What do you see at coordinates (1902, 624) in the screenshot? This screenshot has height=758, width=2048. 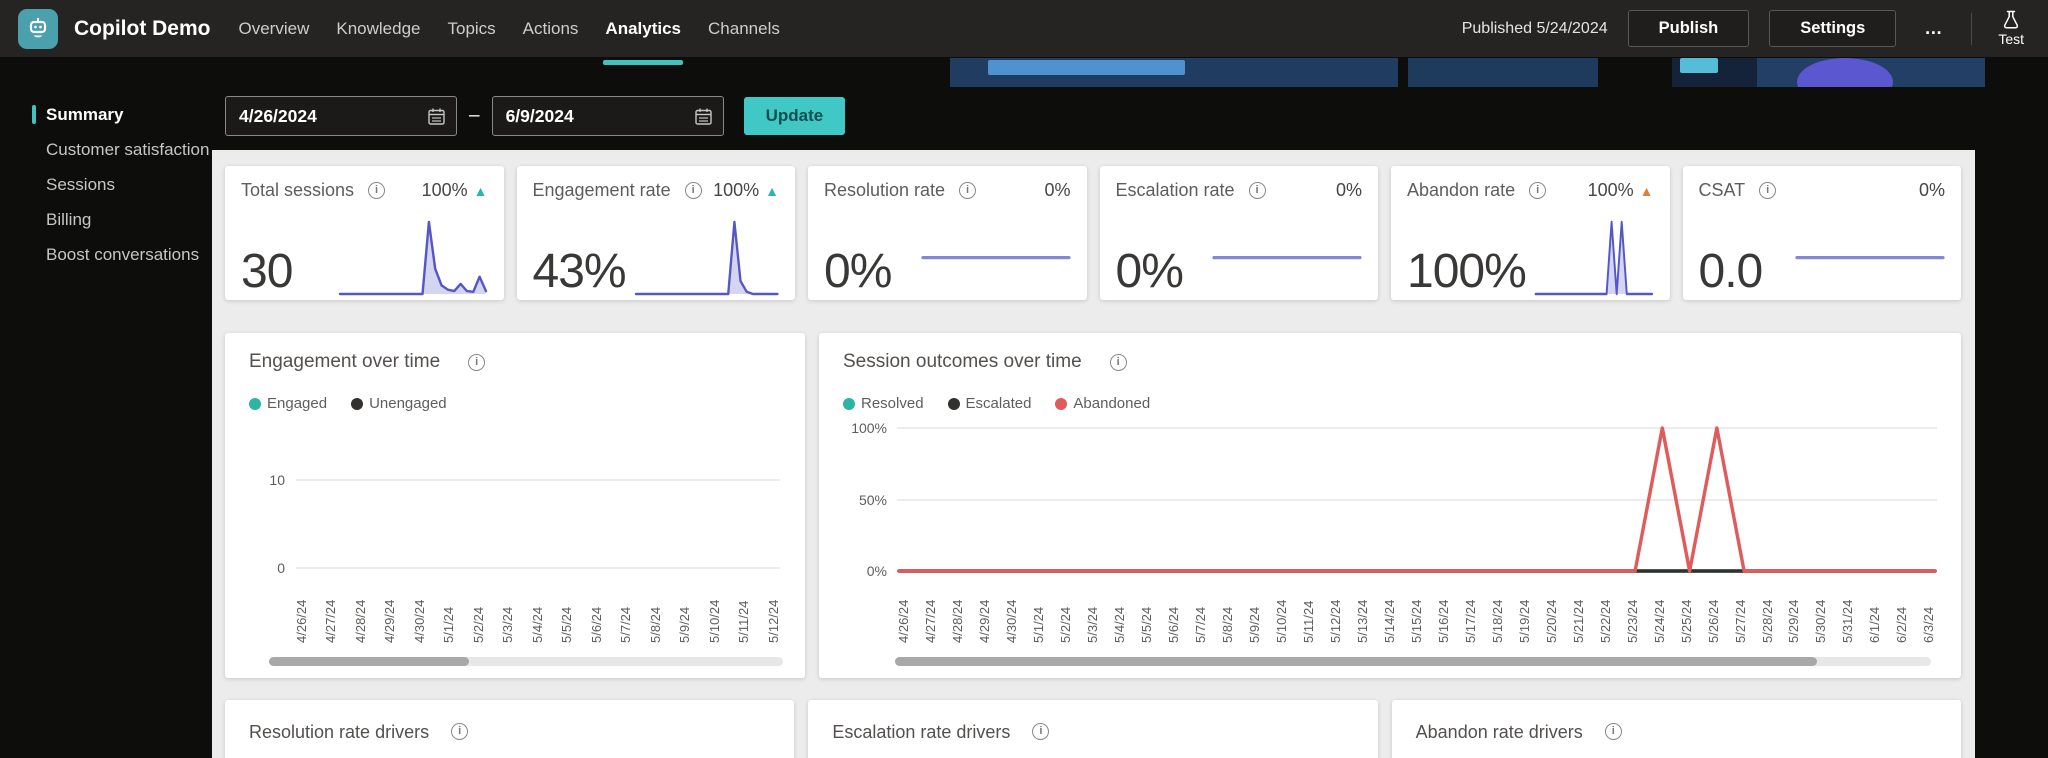 I see `x-axis-tick: 6/2/24` at bounding box center [1902, 624].